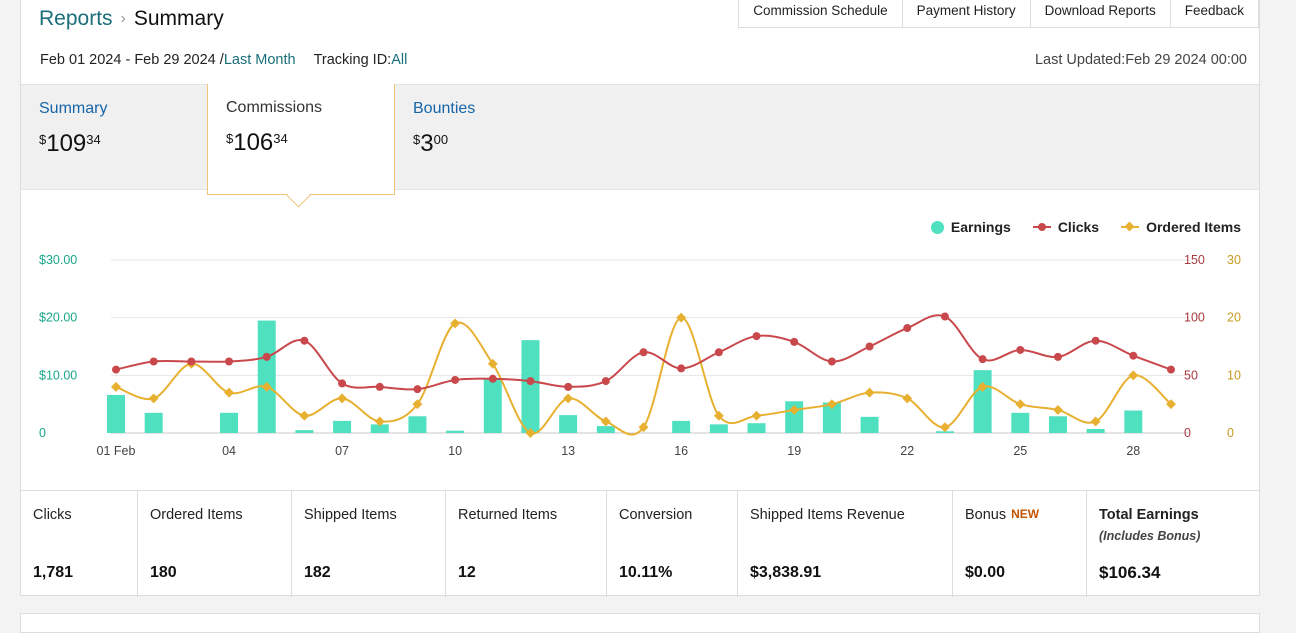 The width and height of the screenshot is (1296, 633). What do you see at coordinates (820, 14) in the screenshot?
I see `commission-schedule-link: Commission Schedule` at bounding box center [820, 14].